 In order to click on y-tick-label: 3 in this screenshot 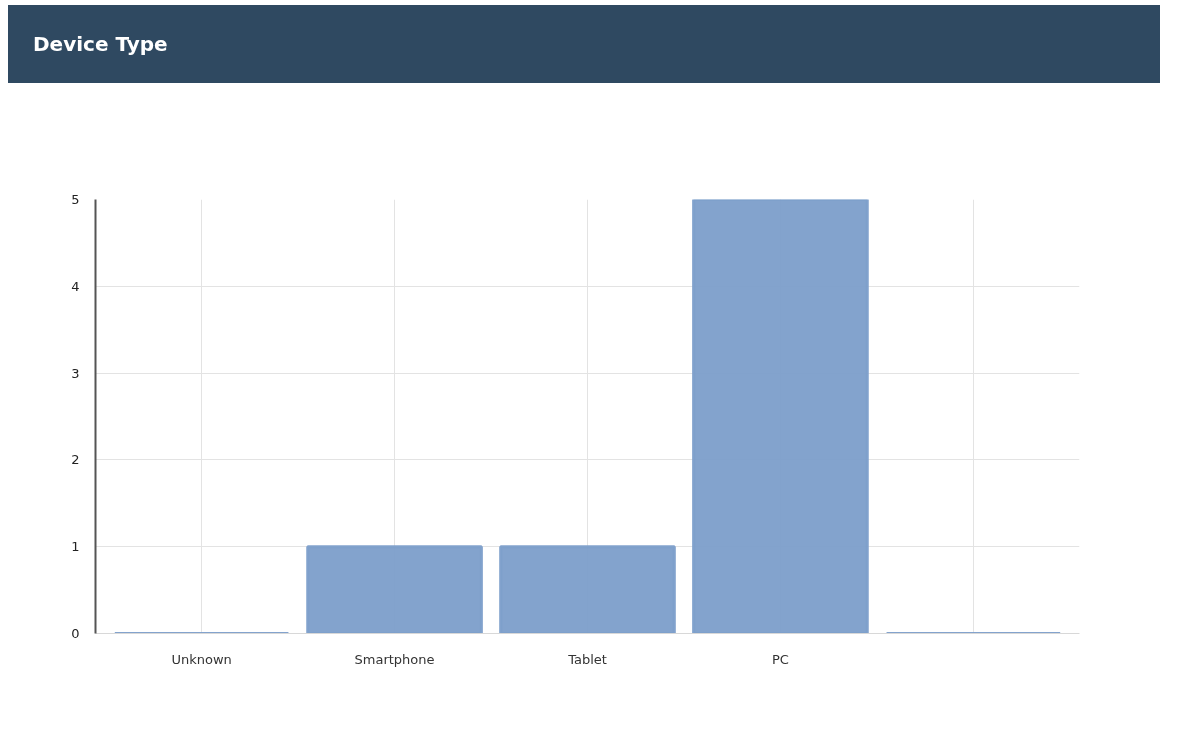, I will do `click(75, 373)`.